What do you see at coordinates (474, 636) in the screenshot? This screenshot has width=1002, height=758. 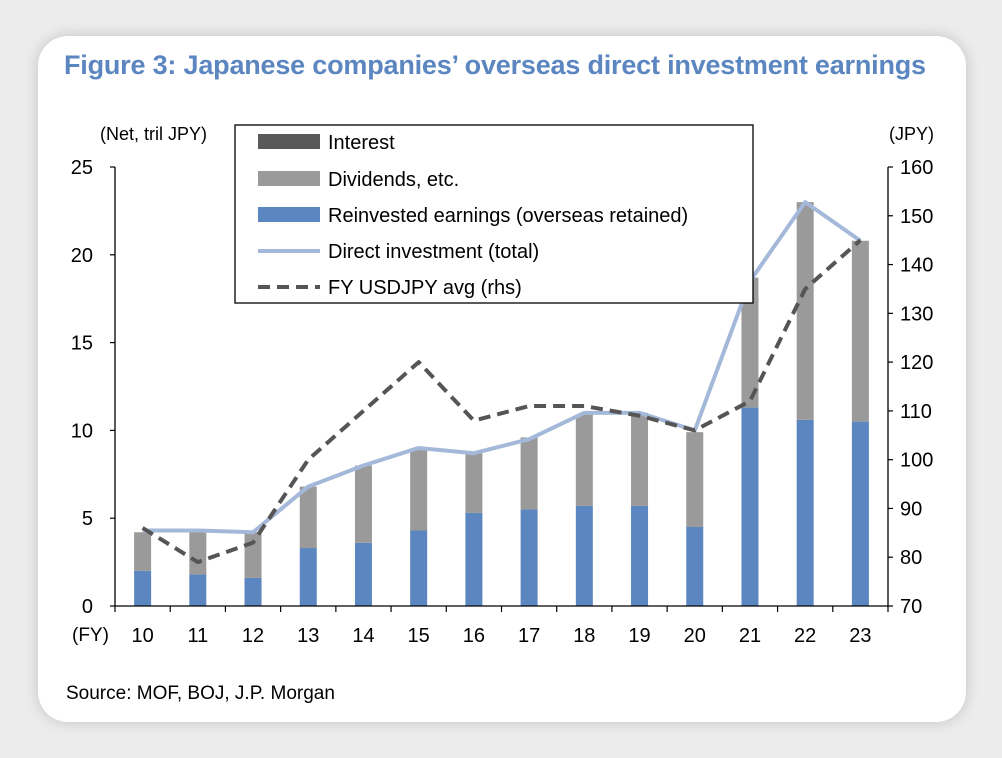 I see `x-tick-label-16: 16` at bounding box center [474, 636].